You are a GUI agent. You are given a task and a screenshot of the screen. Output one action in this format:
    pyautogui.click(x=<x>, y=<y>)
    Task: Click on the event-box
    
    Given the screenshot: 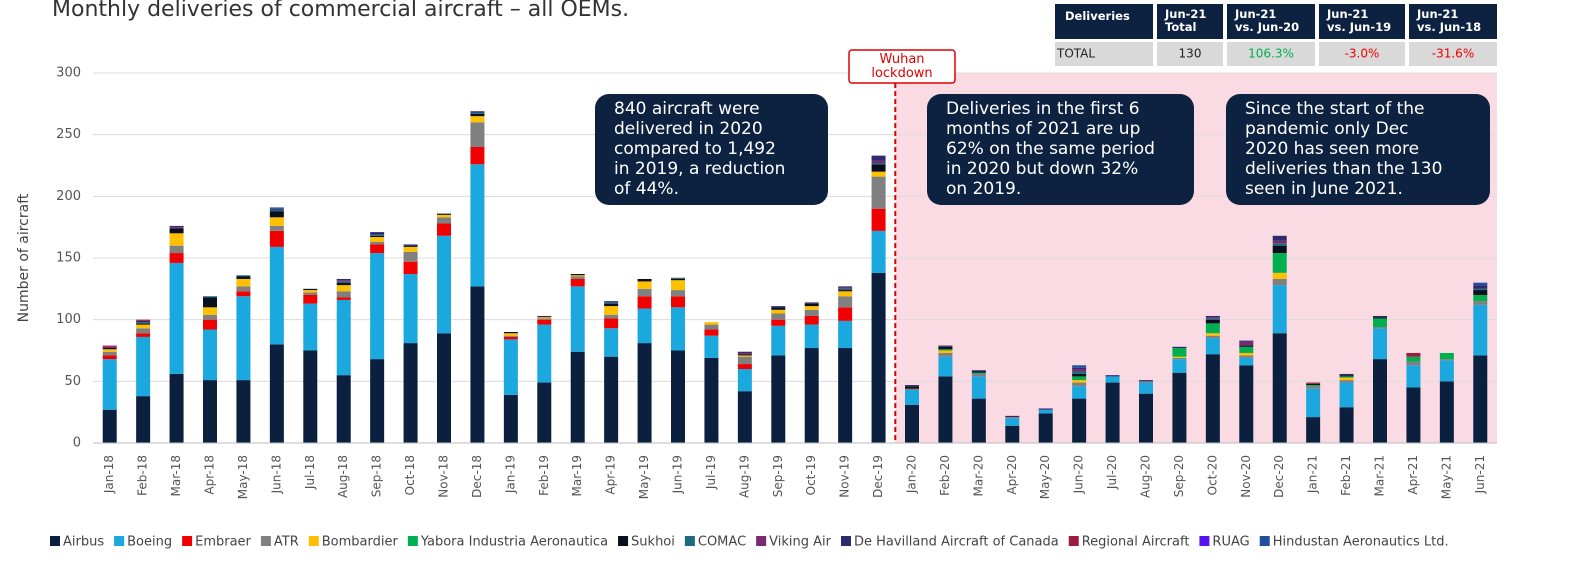 What is the action you would take?
    pyautogui.click(x=902, y=66)
    